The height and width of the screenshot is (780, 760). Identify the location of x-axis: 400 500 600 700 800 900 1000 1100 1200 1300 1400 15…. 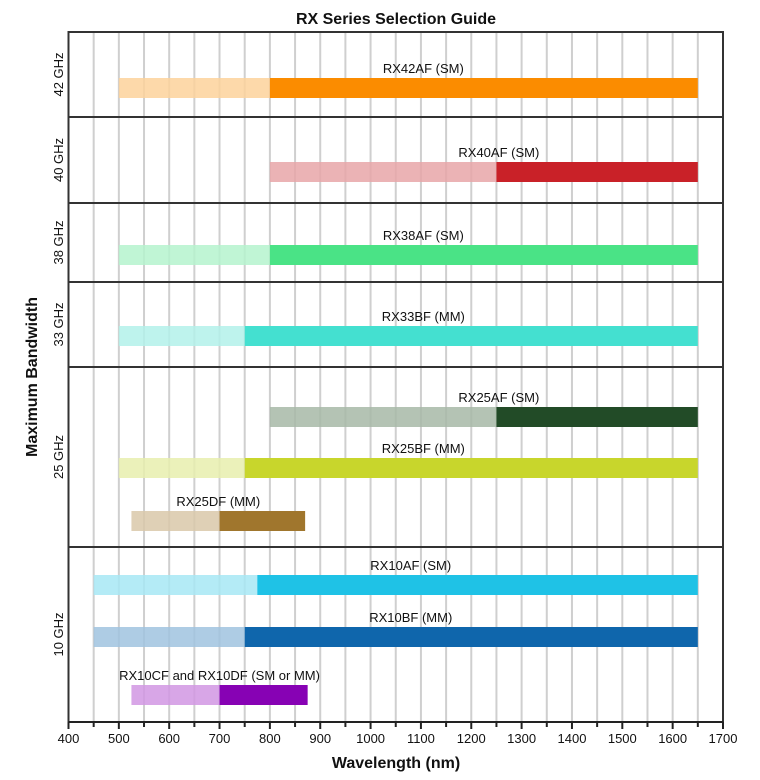
(398, 733).